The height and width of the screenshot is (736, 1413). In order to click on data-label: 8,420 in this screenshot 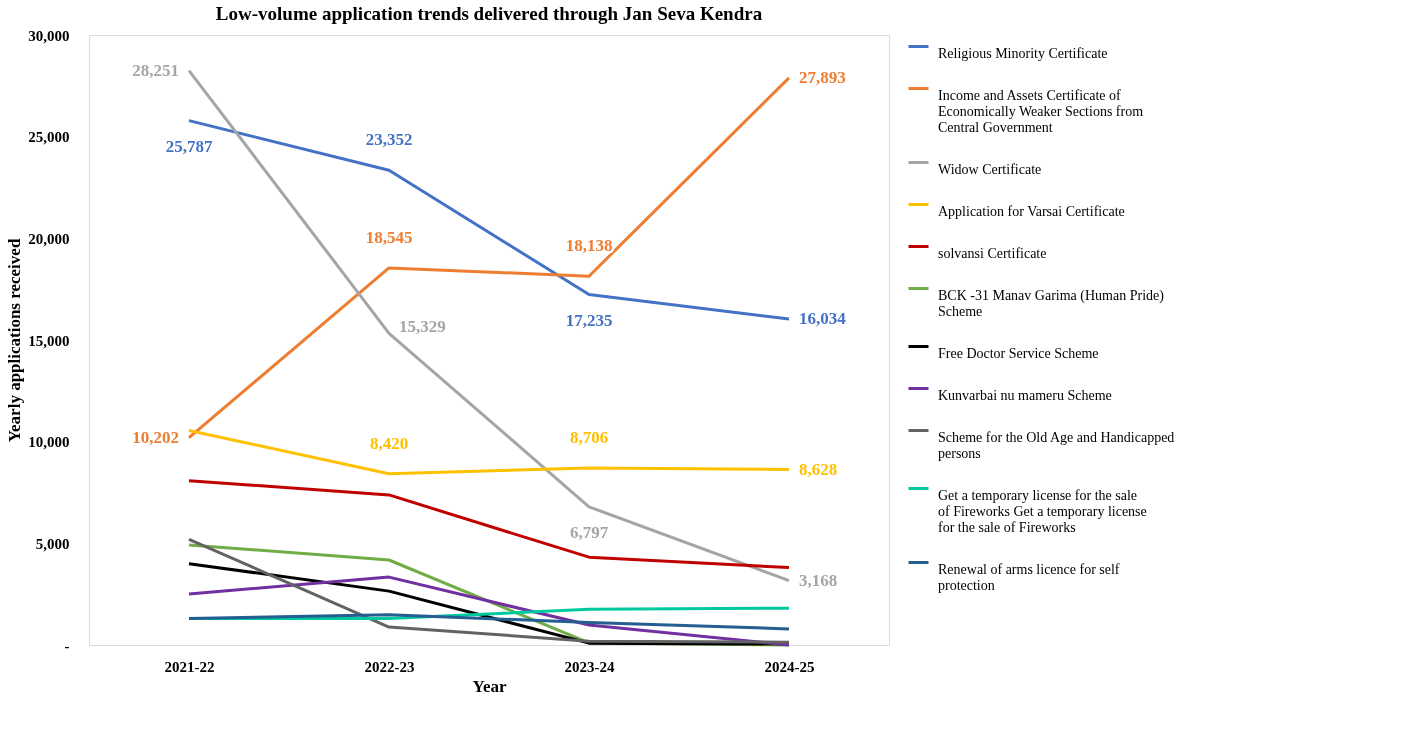, I will do `click(389, 443)`.